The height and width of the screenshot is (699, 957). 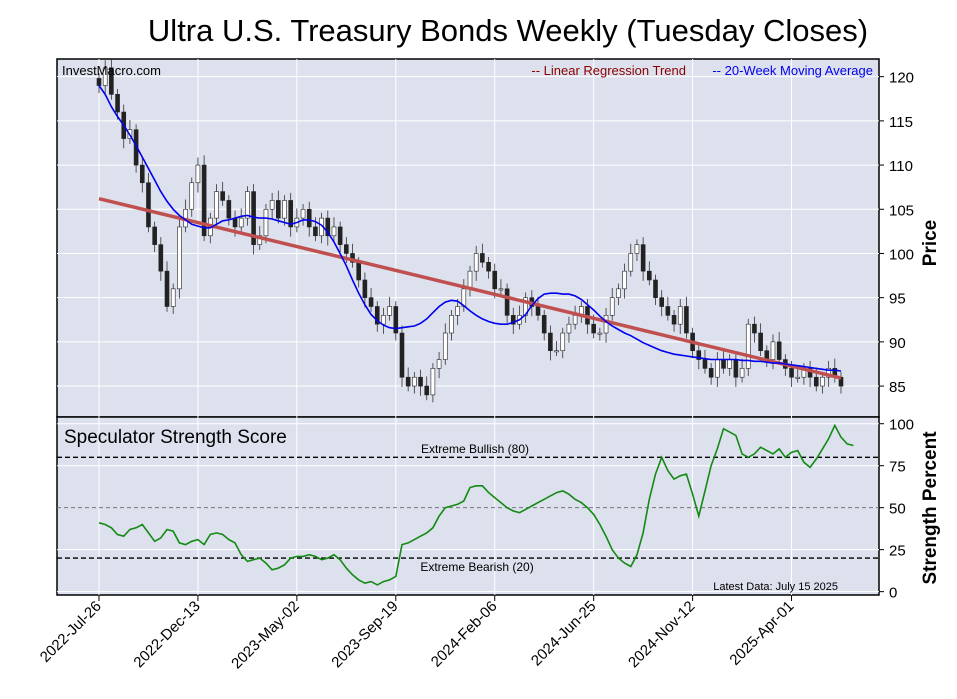 What do you see at coordinates (464, 634) in the screenshot?
I see `x-tick-label: 2024-Feb-06` at bounding box center [464, 634].